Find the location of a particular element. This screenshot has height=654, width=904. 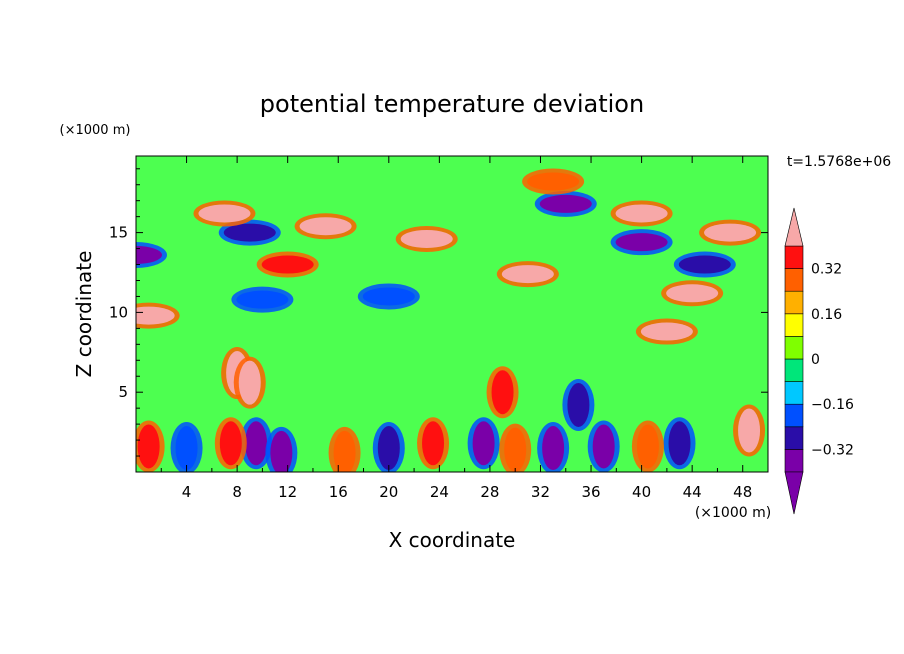

time-label: t=1.5768e+06 is located at coordinates (839, 162).